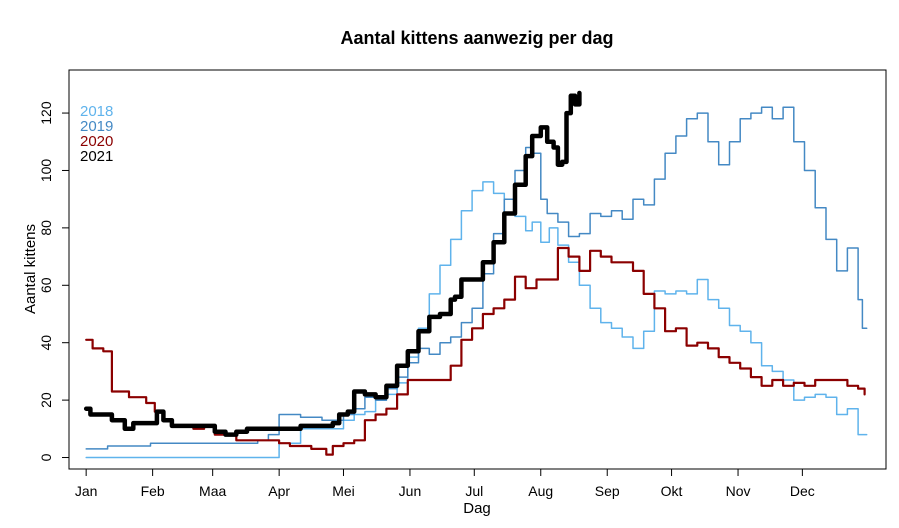  What do you see at coordinates (474, 491) in the screenshot?
I see `x-tick-label: Jul` at bounding box center [474, 491].